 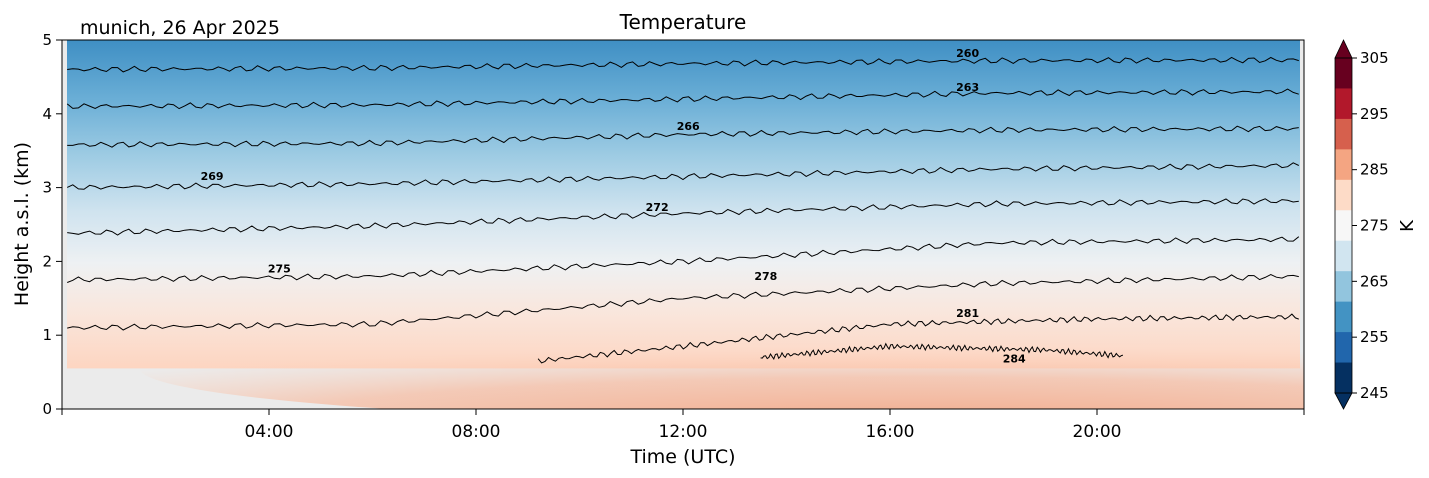 What do you see at coordinates (1374, 337) in the screenshot?
I see `colorbar-tick-label: 255` at bounding box center [1374, 337].